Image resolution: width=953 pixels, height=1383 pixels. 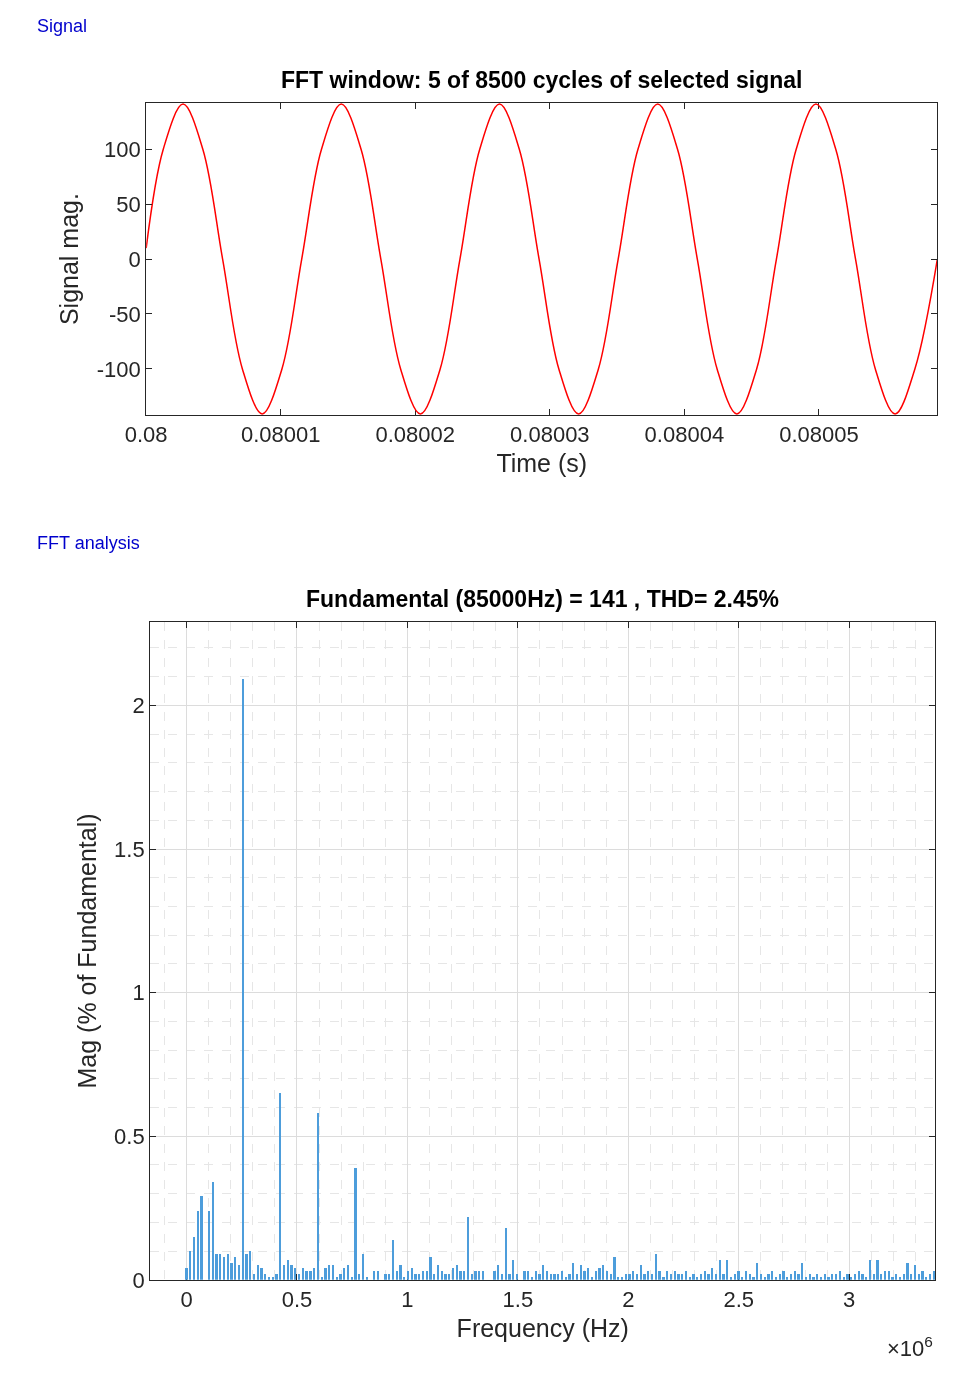 I want to click on y-tick-label: 100, so click(x=122, y=149).